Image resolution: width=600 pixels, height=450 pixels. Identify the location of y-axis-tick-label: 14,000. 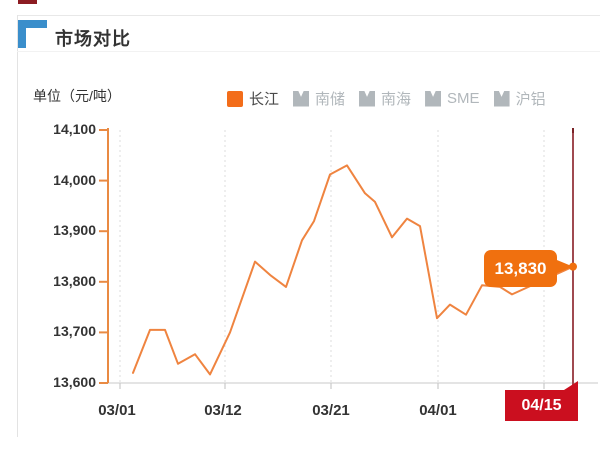
(74, 180).